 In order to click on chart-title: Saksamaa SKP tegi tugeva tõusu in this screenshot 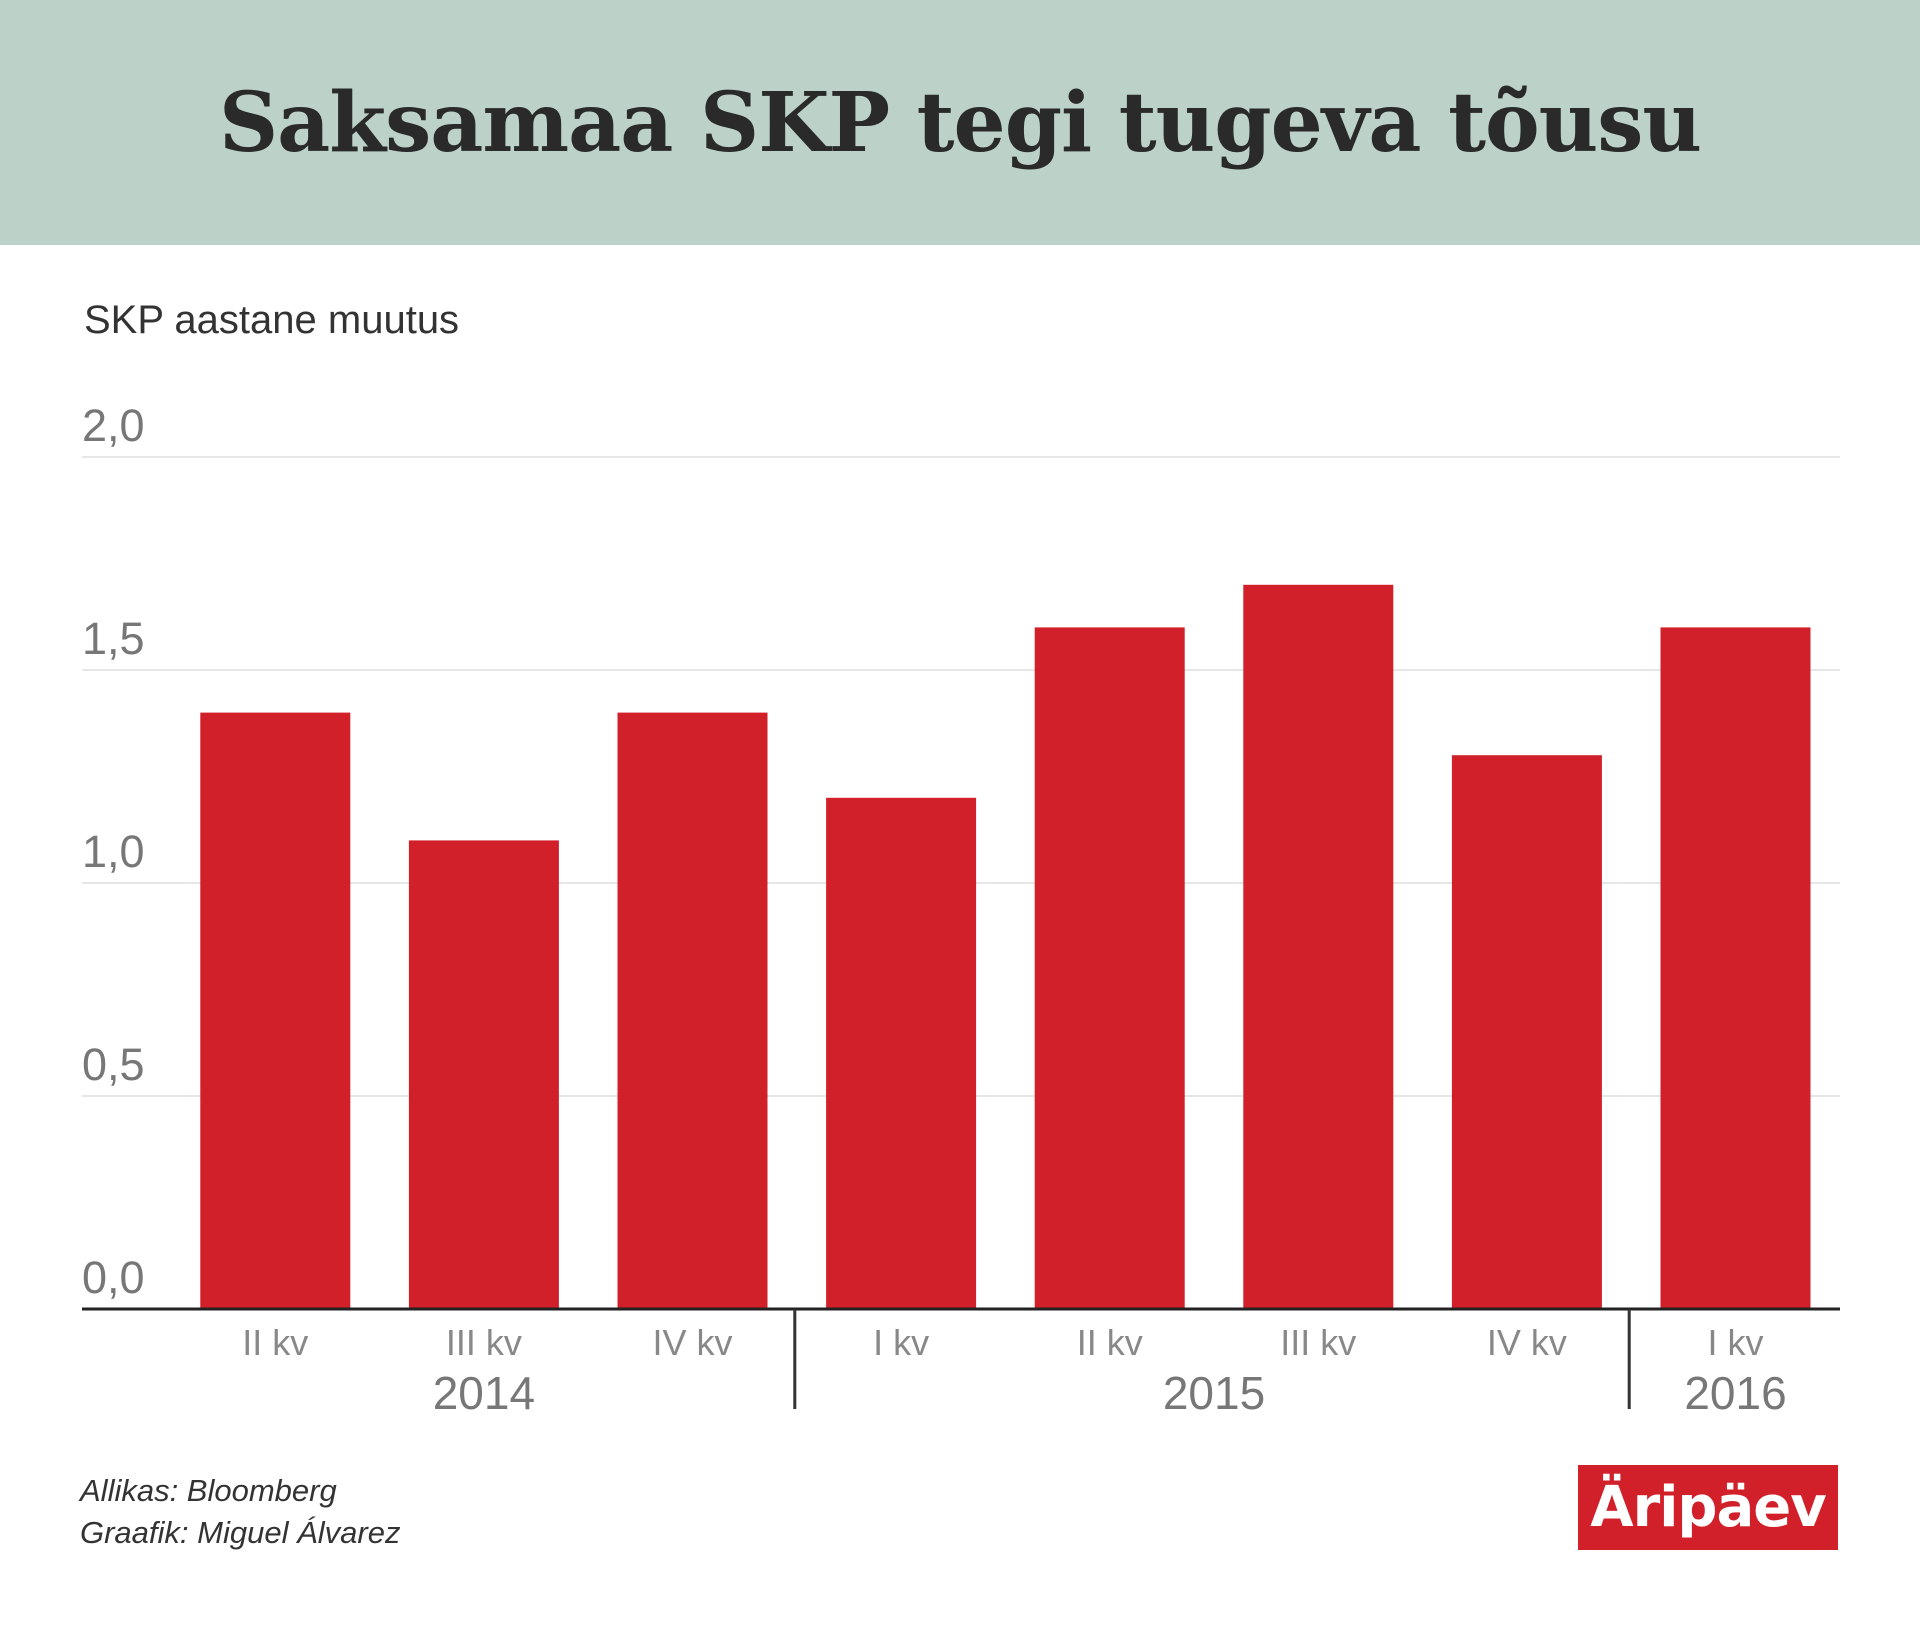, I will do `click(960, 122)`.